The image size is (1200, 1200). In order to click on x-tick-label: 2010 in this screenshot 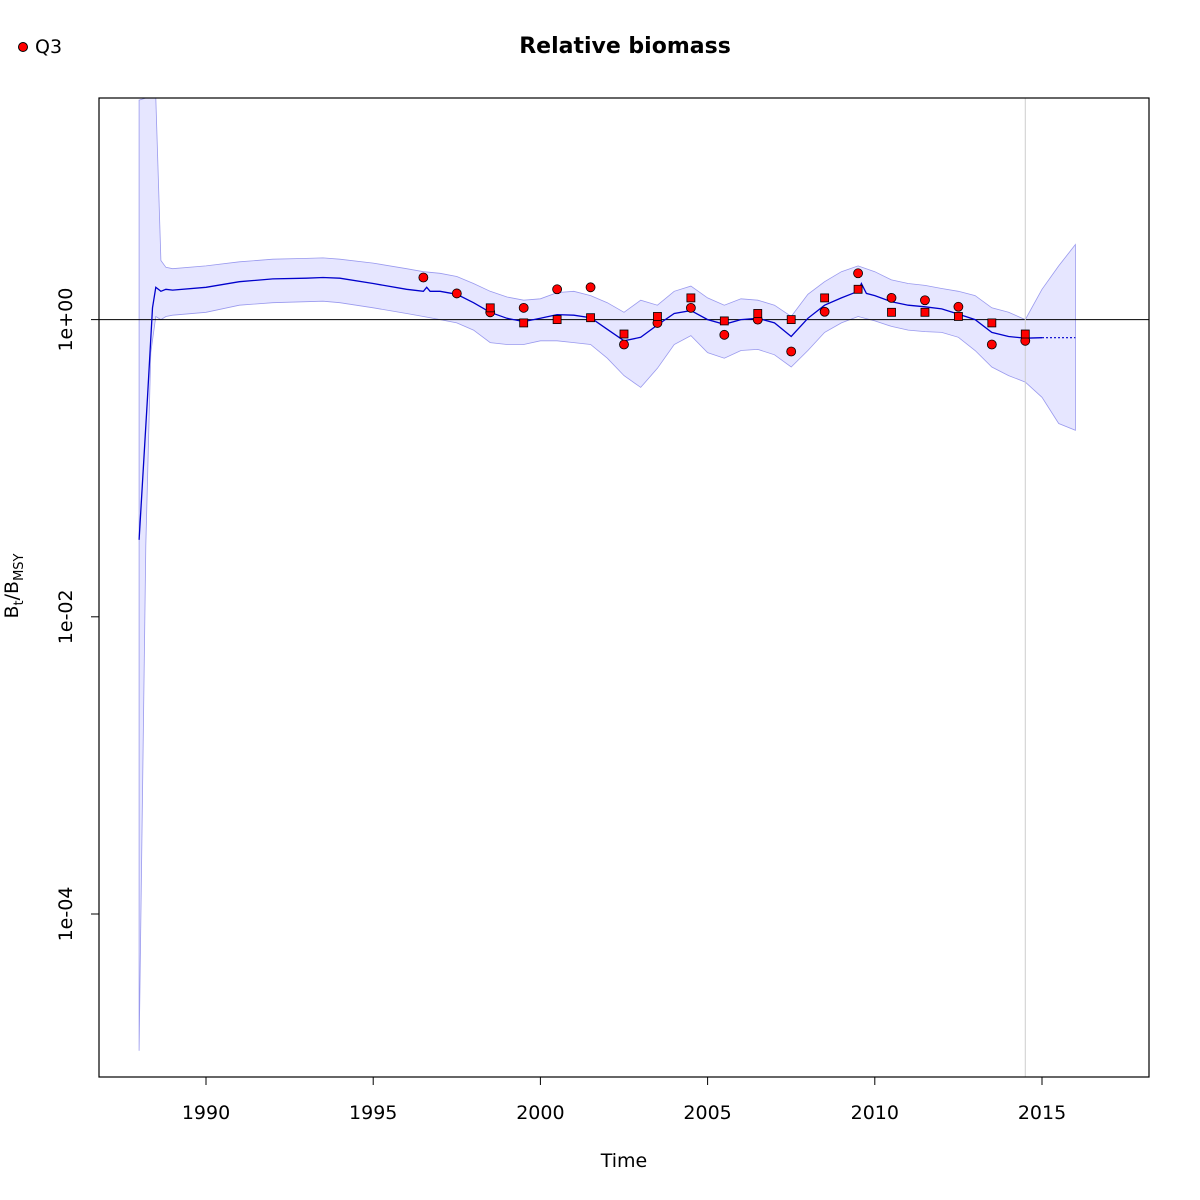, I will do `click(875, 1113)`.